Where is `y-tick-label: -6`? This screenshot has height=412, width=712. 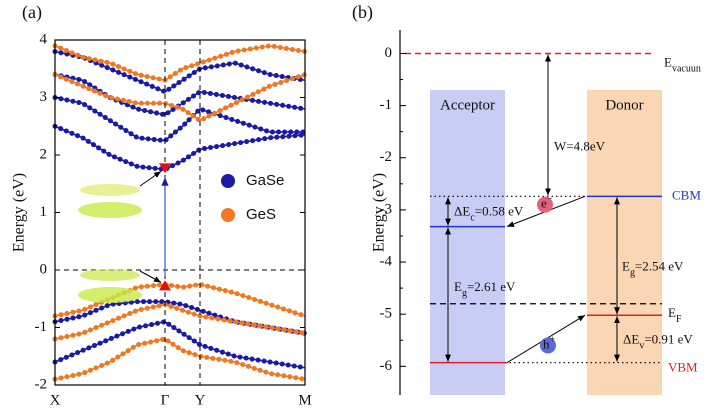
y-tick-label: -6 is located at coordinates (386, 366).